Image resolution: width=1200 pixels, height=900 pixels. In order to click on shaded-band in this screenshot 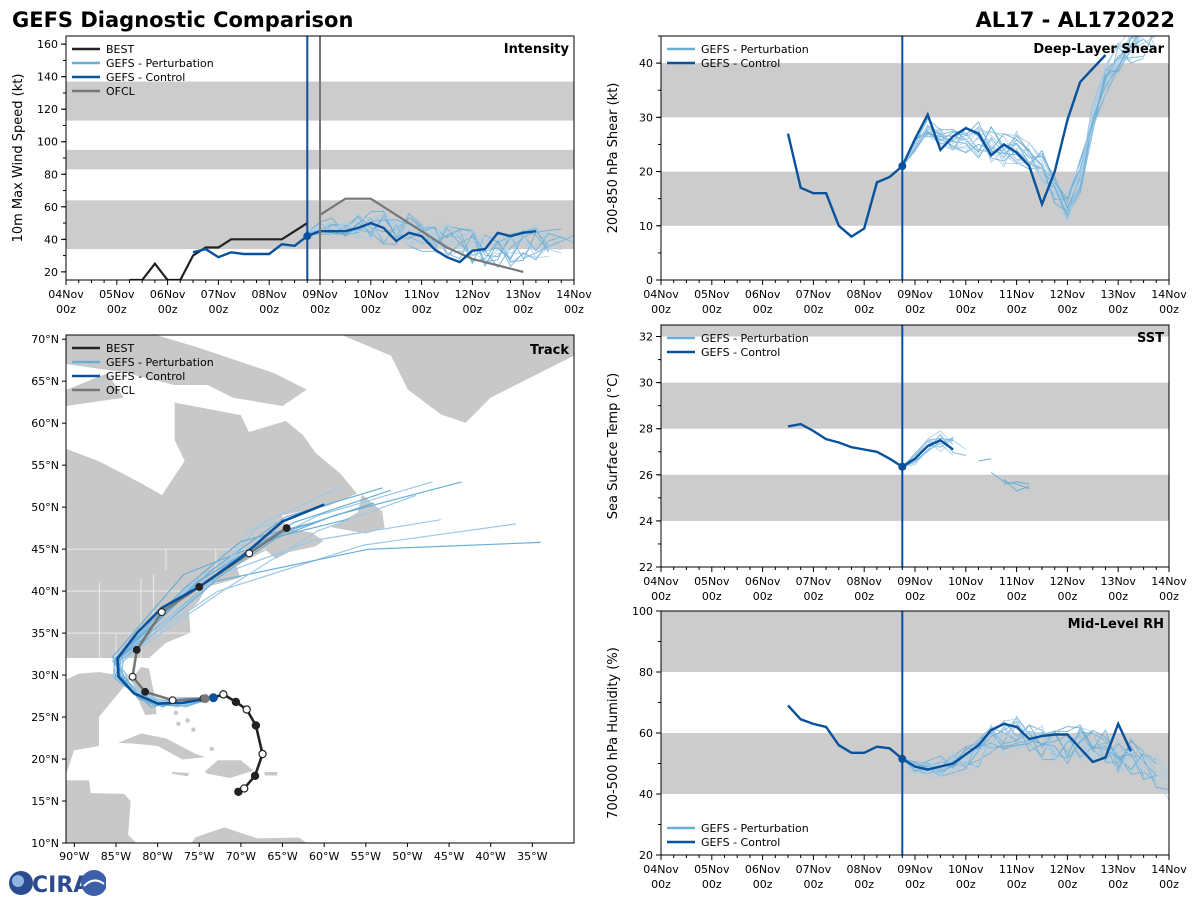, I will do `click(915, 497)`.